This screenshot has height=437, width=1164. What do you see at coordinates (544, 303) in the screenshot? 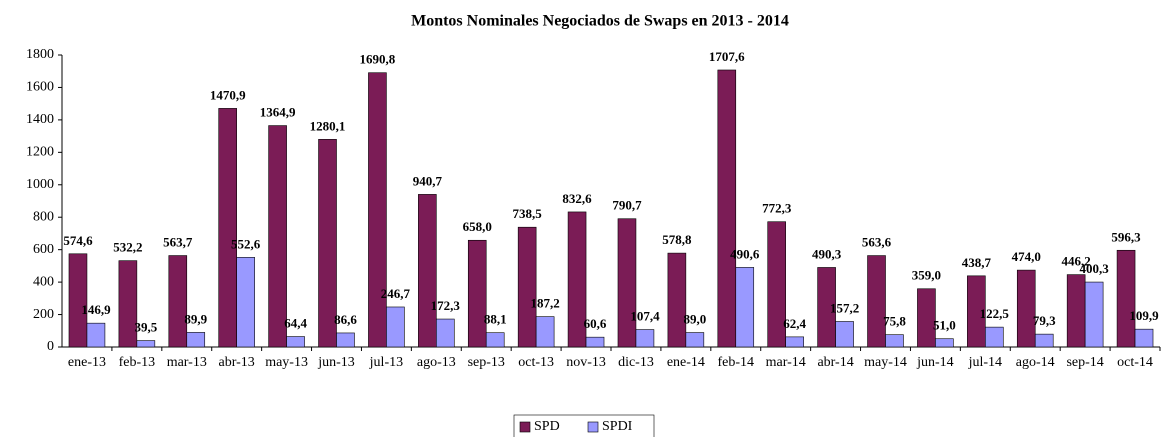
I see `value-label: 187,2` at bounding box center [544, 303].